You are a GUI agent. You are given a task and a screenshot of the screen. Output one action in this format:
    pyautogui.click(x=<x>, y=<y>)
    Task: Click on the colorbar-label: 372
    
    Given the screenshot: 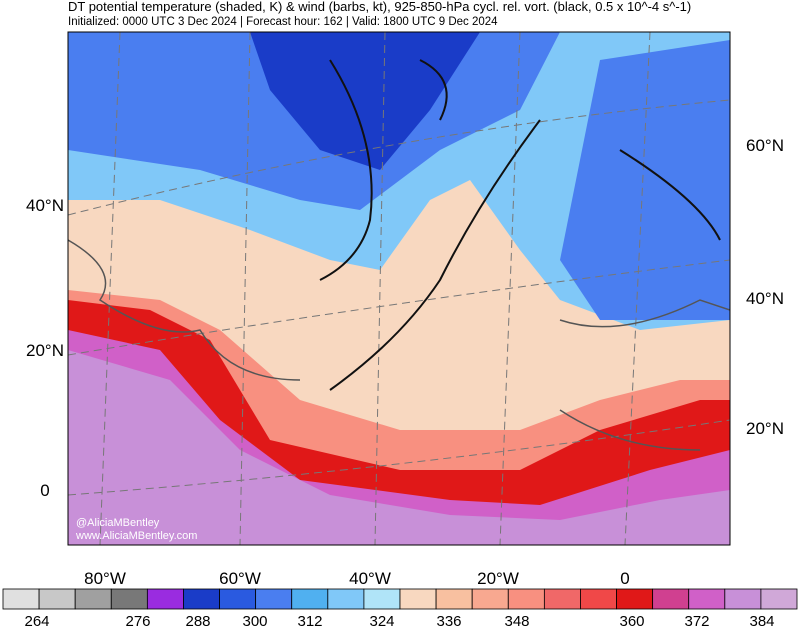 What is the action you would take?
    pyautogui.click(x=696, y=621)
    